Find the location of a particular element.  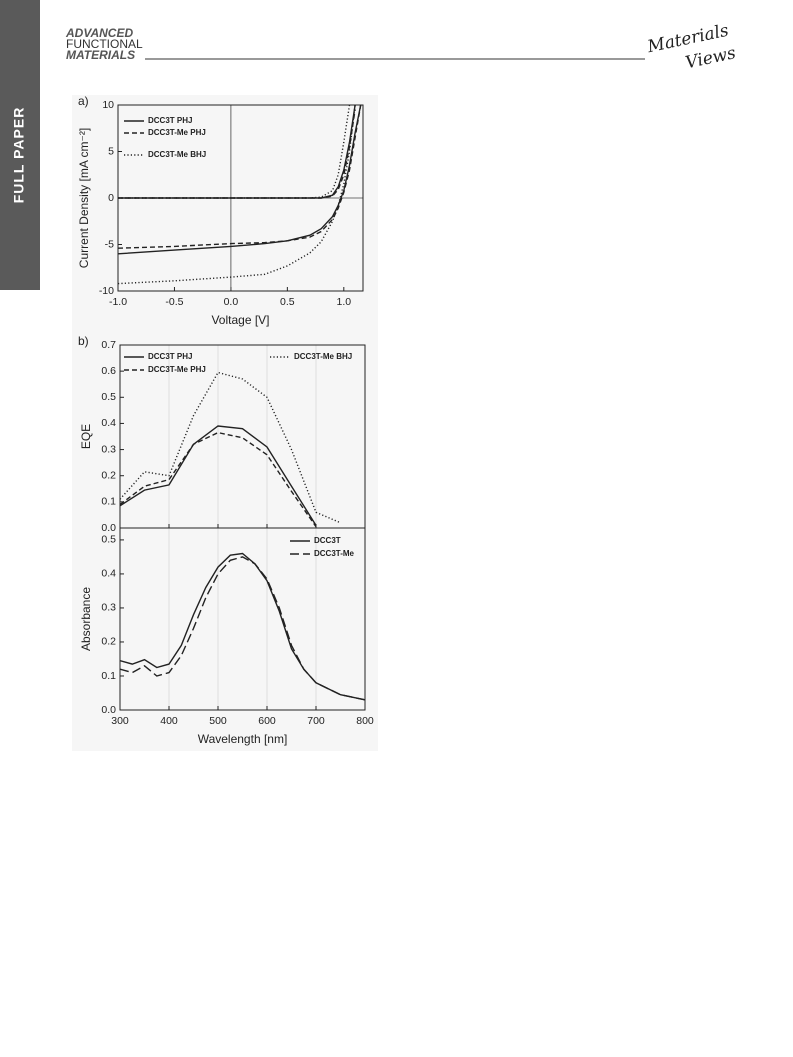

x-tick-label: 700 is located at coordinates (316, 721).